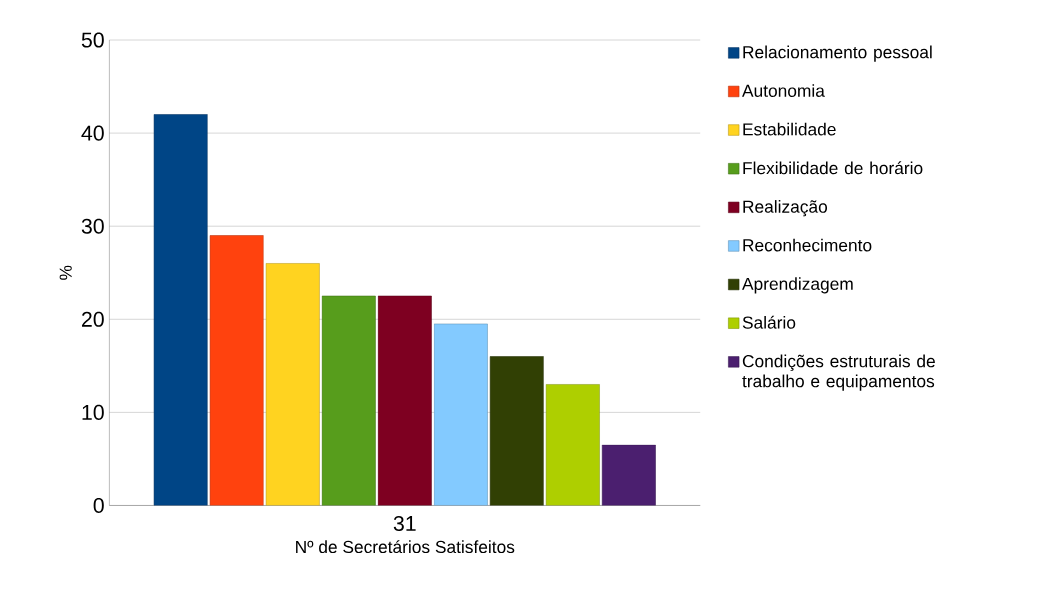  What do you see at coordinates (783, 91) in the screenshot?
I see `legend-label: Autonomia` at bounding box center [783, 91].